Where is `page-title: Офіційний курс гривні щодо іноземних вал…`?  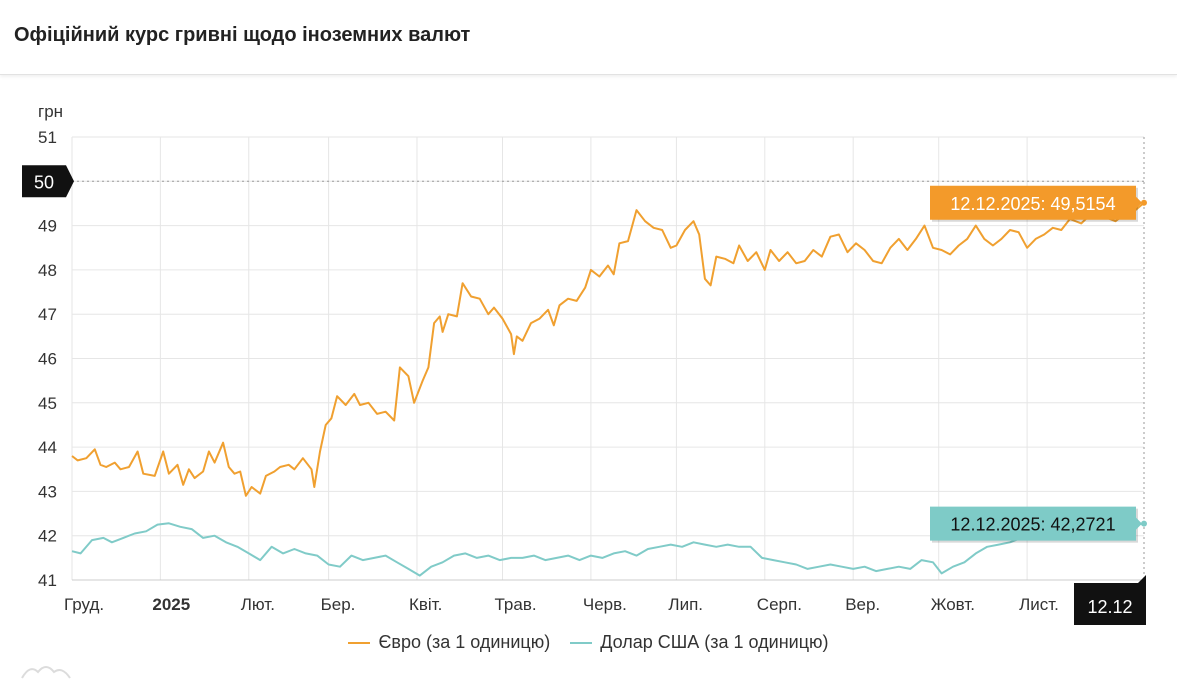 page-title: Офіційний курс гривні щодо іноземних вал… is located at coordinates (242, 35).